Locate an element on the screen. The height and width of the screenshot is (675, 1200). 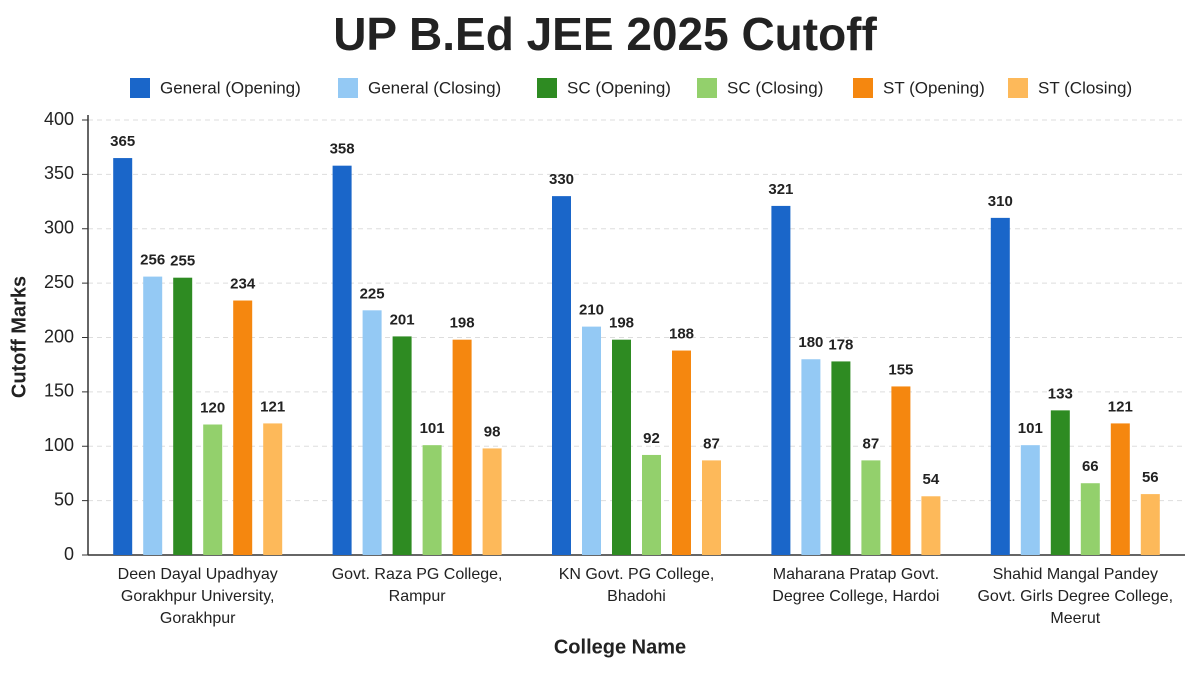
y-tick-label: 0 is located at coordinates (69, 554).